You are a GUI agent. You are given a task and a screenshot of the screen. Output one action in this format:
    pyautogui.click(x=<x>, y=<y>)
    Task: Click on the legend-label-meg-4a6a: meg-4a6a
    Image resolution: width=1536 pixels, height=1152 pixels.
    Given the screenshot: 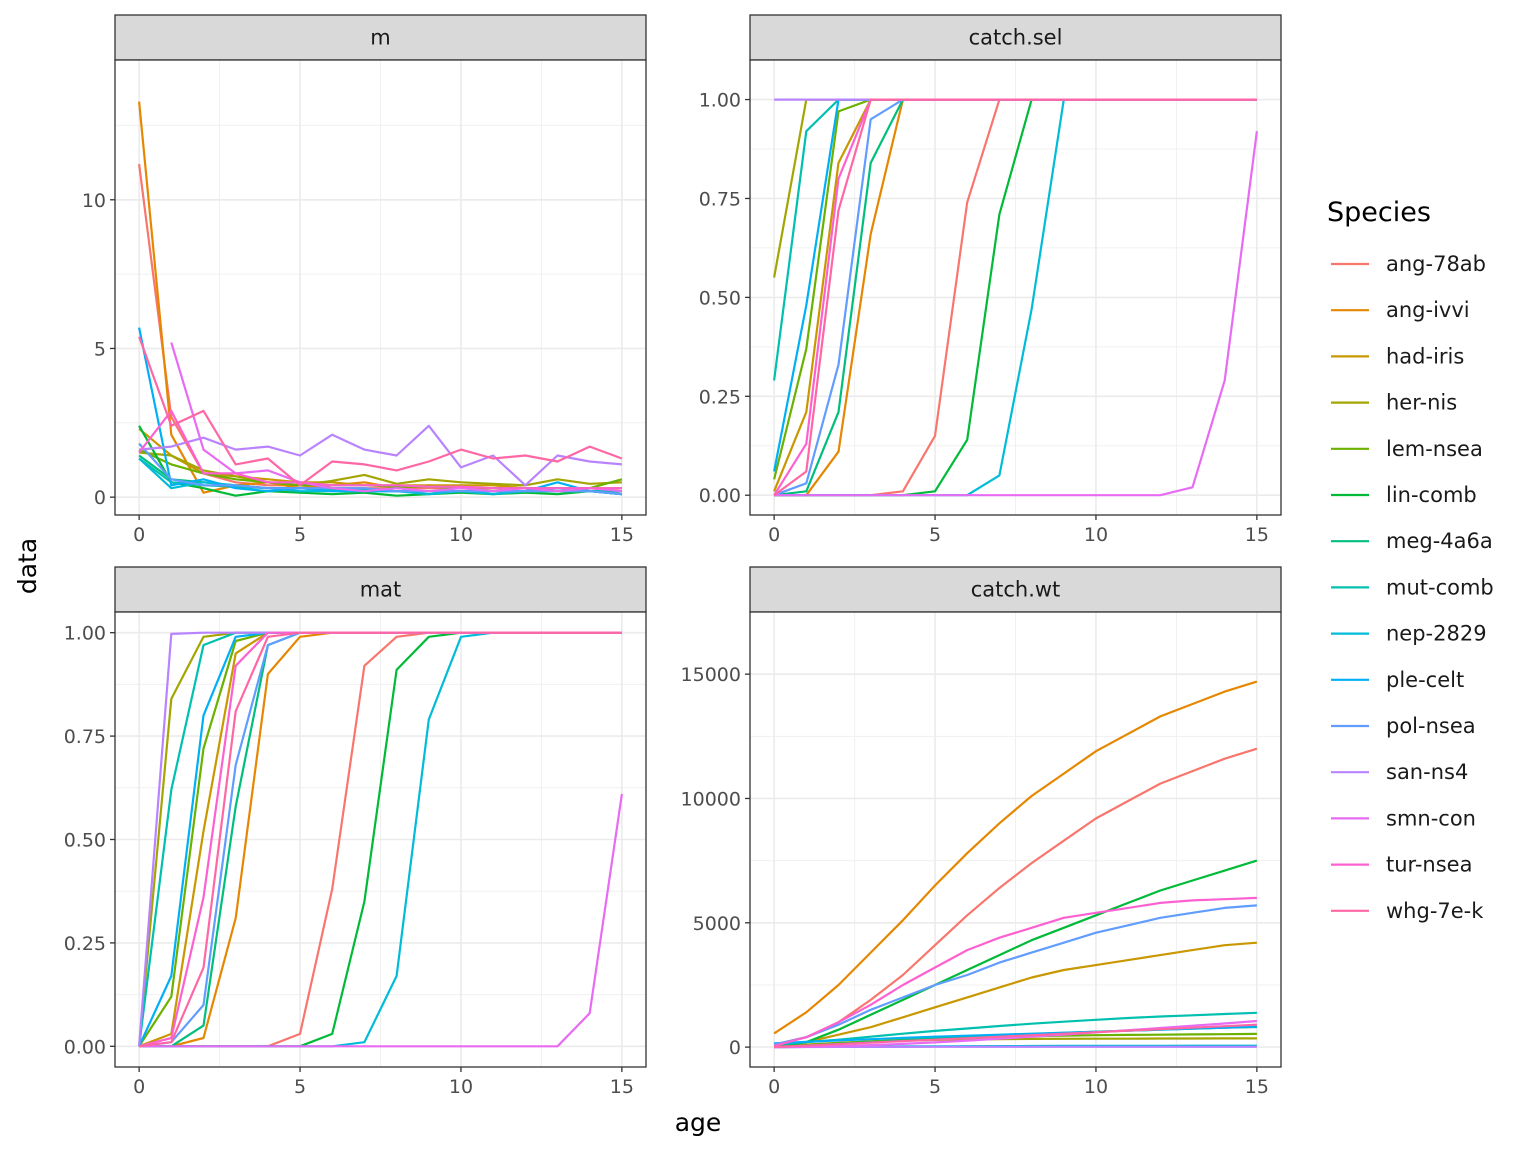 What is the action you would take?
    pyautogui.click(x=1439, y=541)
    